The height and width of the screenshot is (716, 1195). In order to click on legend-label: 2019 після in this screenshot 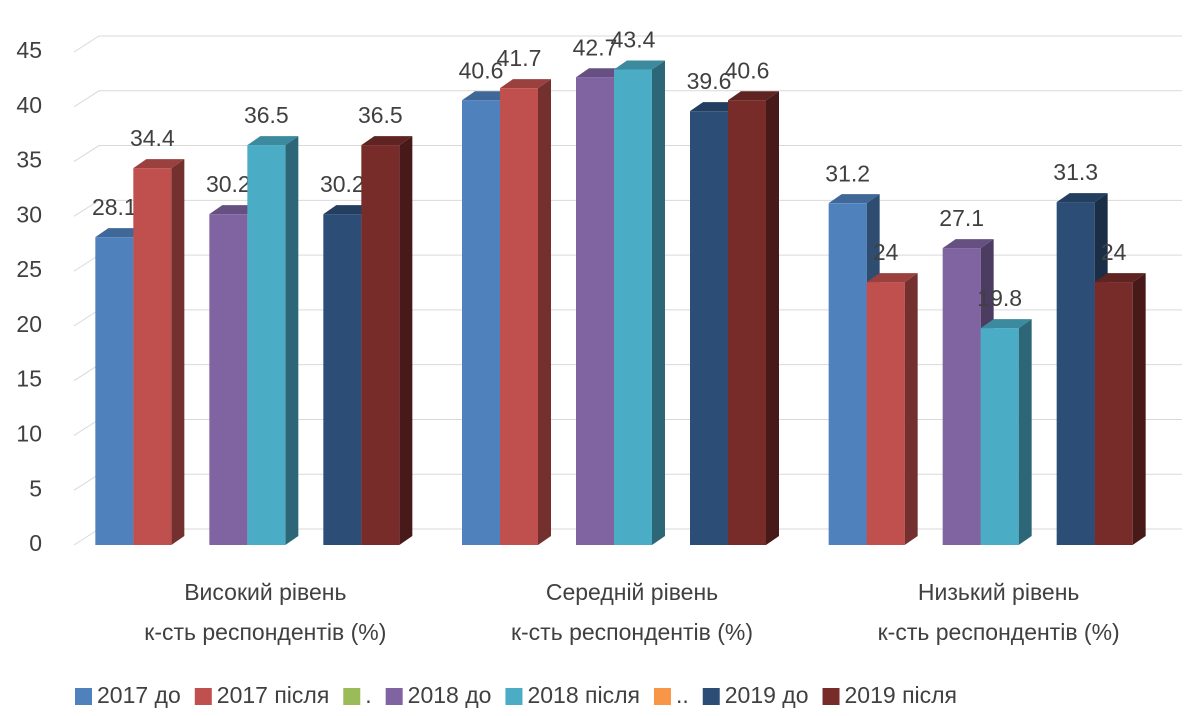, I will do `click(901, 695)`.